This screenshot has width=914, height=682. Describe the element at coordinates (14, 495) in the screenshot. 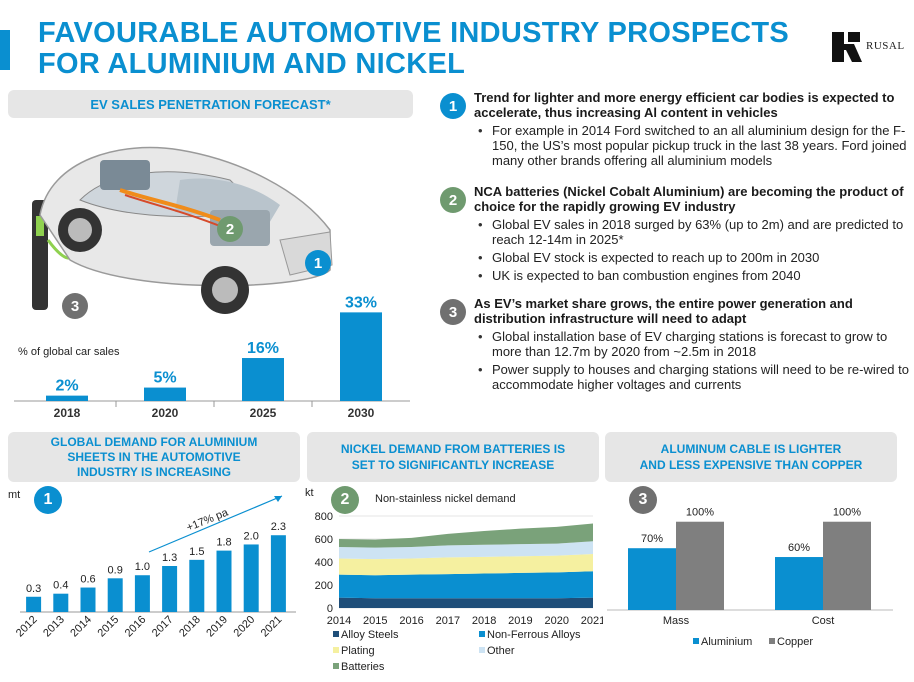

I see `al-chart-ylabel: mt` at that location.